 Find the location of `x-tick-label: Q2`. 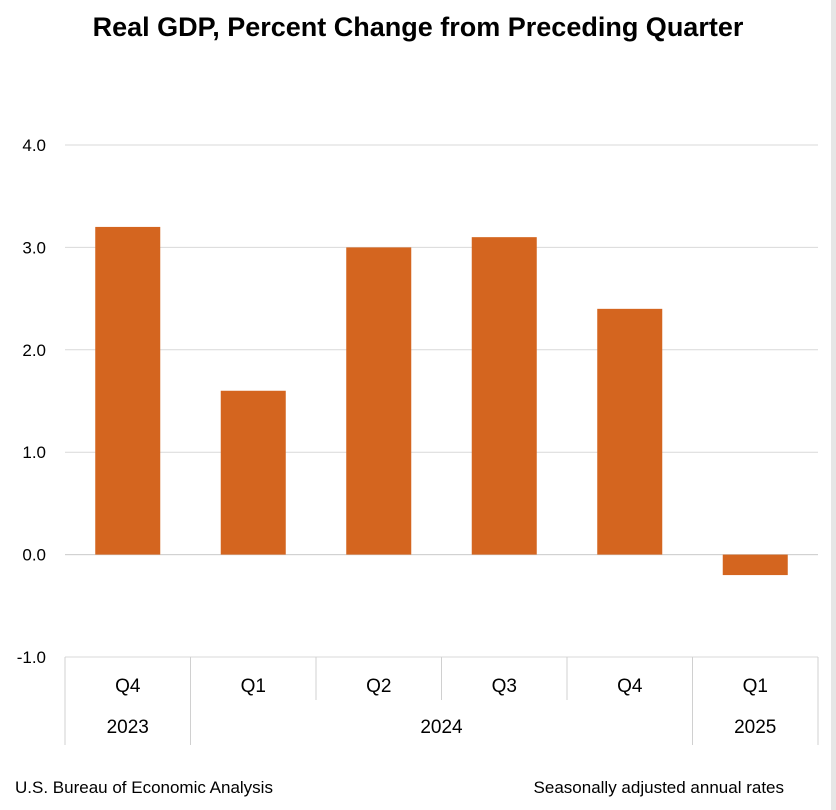

x-tick-label: Q2 is located at coordinates (378, 686).